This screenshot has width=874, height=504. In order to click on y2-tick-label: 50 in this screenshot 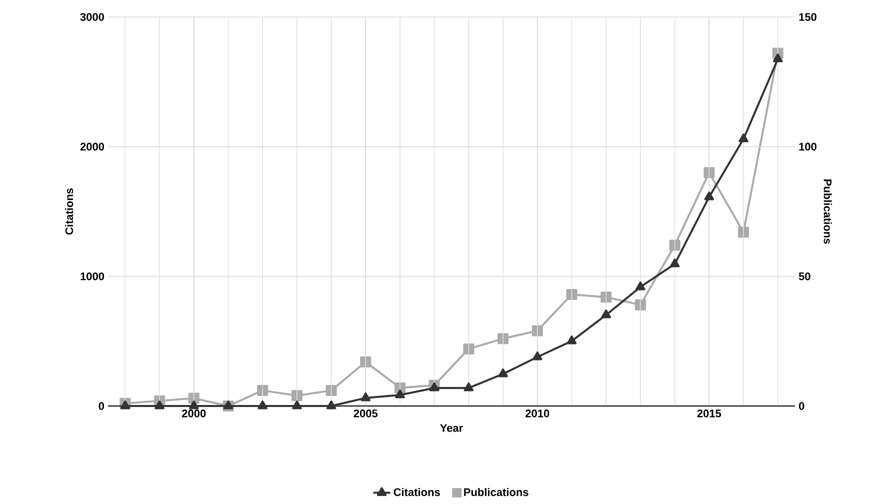, I will do `click(804, 276)`.